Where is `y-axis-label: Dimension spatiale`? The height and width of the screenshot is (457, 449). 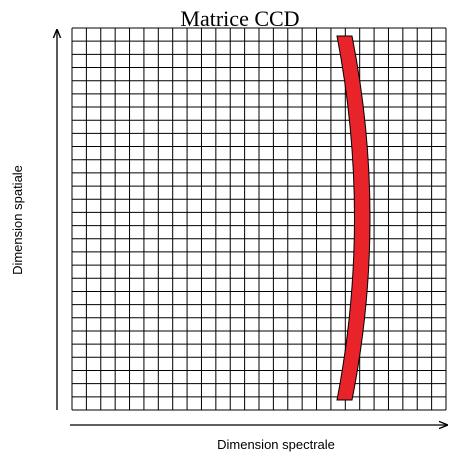
y-axis-label: Dimension spatiale is located at coordinates (17, 220).